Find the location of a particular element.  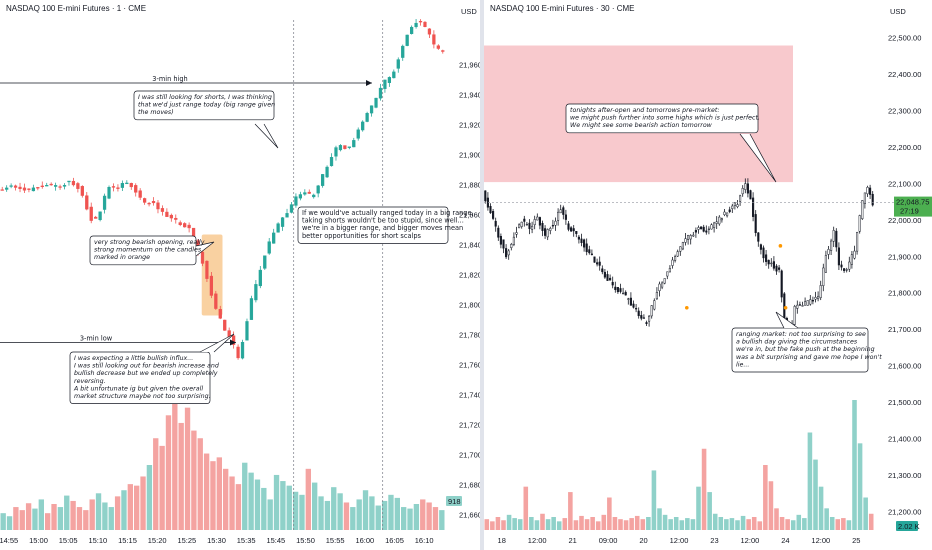

price-tick-label: 21,940.00 is located at coordinates (469, 95).